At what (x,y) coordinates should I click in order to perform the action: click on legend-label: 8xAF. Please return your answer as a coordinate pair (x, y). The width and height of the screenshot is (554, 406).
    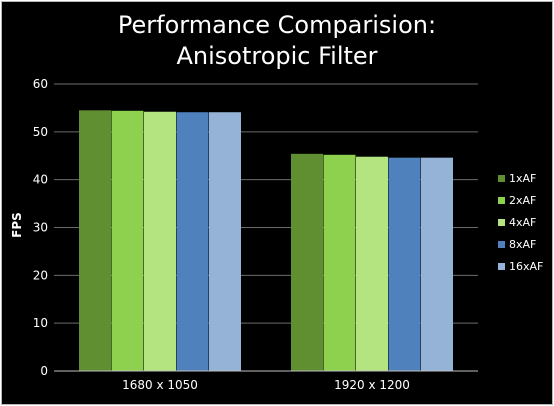
    Looking at the image, I should click on (522, 244).